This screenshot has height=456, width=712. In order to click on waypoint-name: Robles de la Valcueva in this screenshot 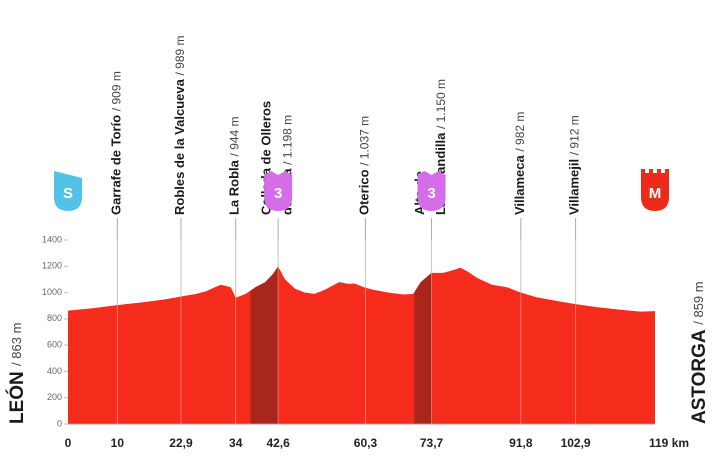, I will do `click(179, 146)`.